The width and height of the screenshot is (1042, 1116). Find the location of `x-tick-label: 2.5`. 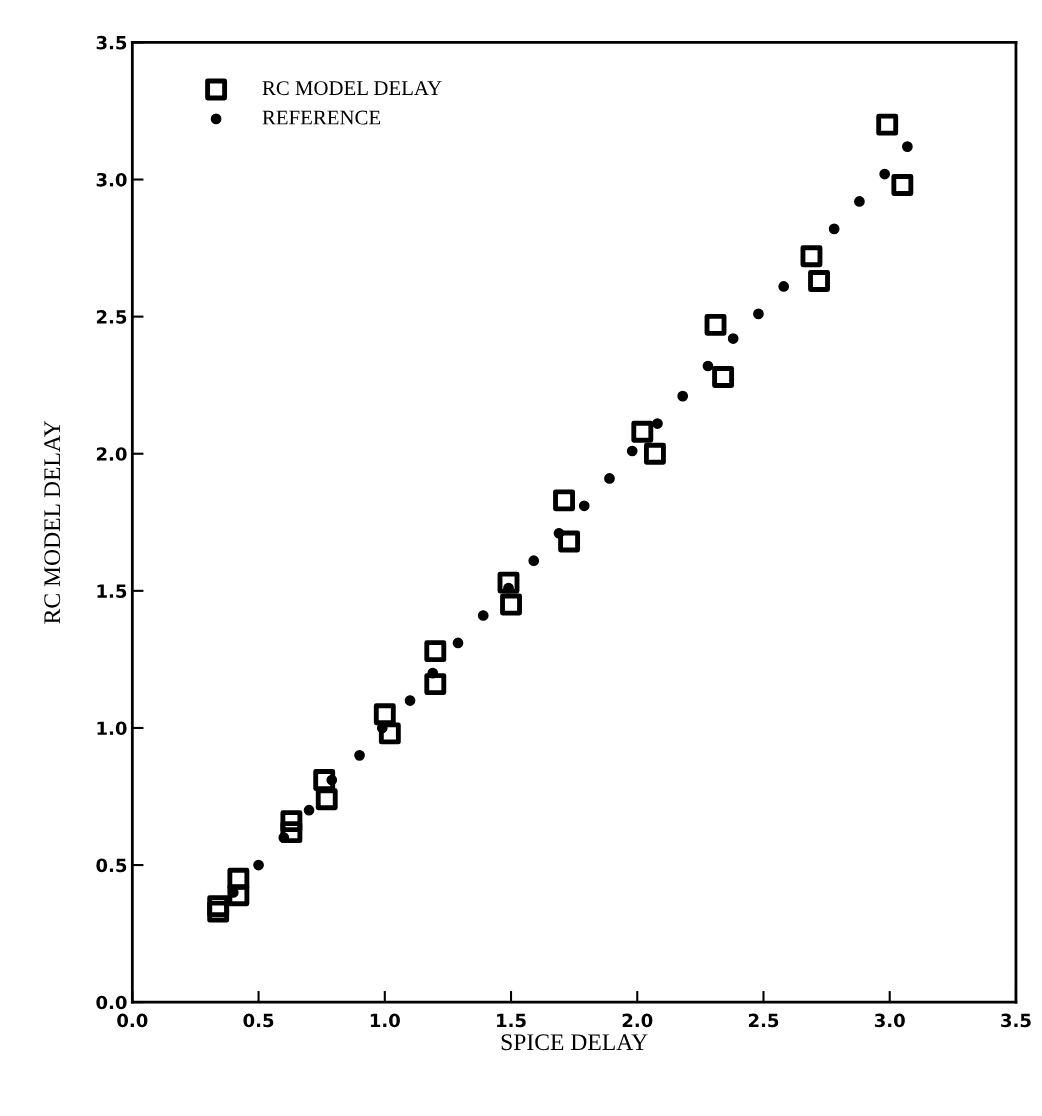

x-tick-label: 2.5 is located at coordinates (763, 1020).